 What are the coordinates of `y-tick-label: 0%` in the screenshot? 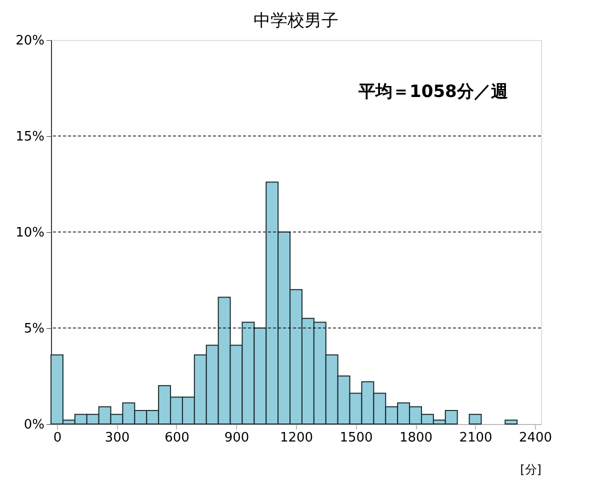 It's located at (34, 425).